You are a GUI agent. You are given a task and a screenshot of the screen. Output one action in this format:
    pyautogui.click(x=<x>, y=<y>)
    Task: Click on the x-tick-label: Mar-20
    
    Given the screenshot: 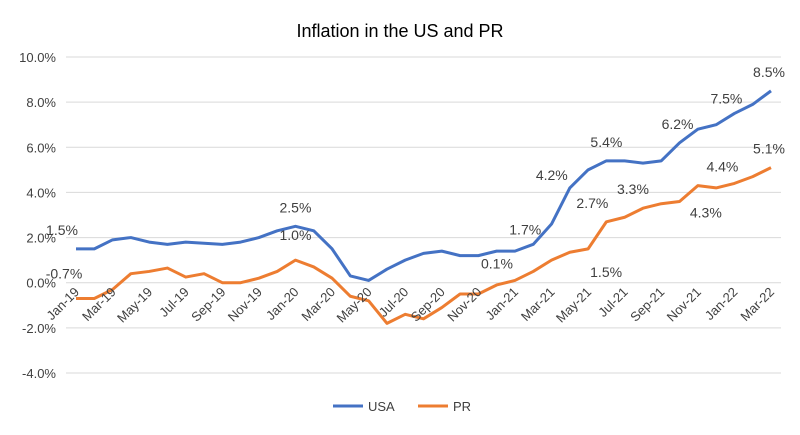 What is the action you would take?
    pyautogui.click(x=318, y=304)
    